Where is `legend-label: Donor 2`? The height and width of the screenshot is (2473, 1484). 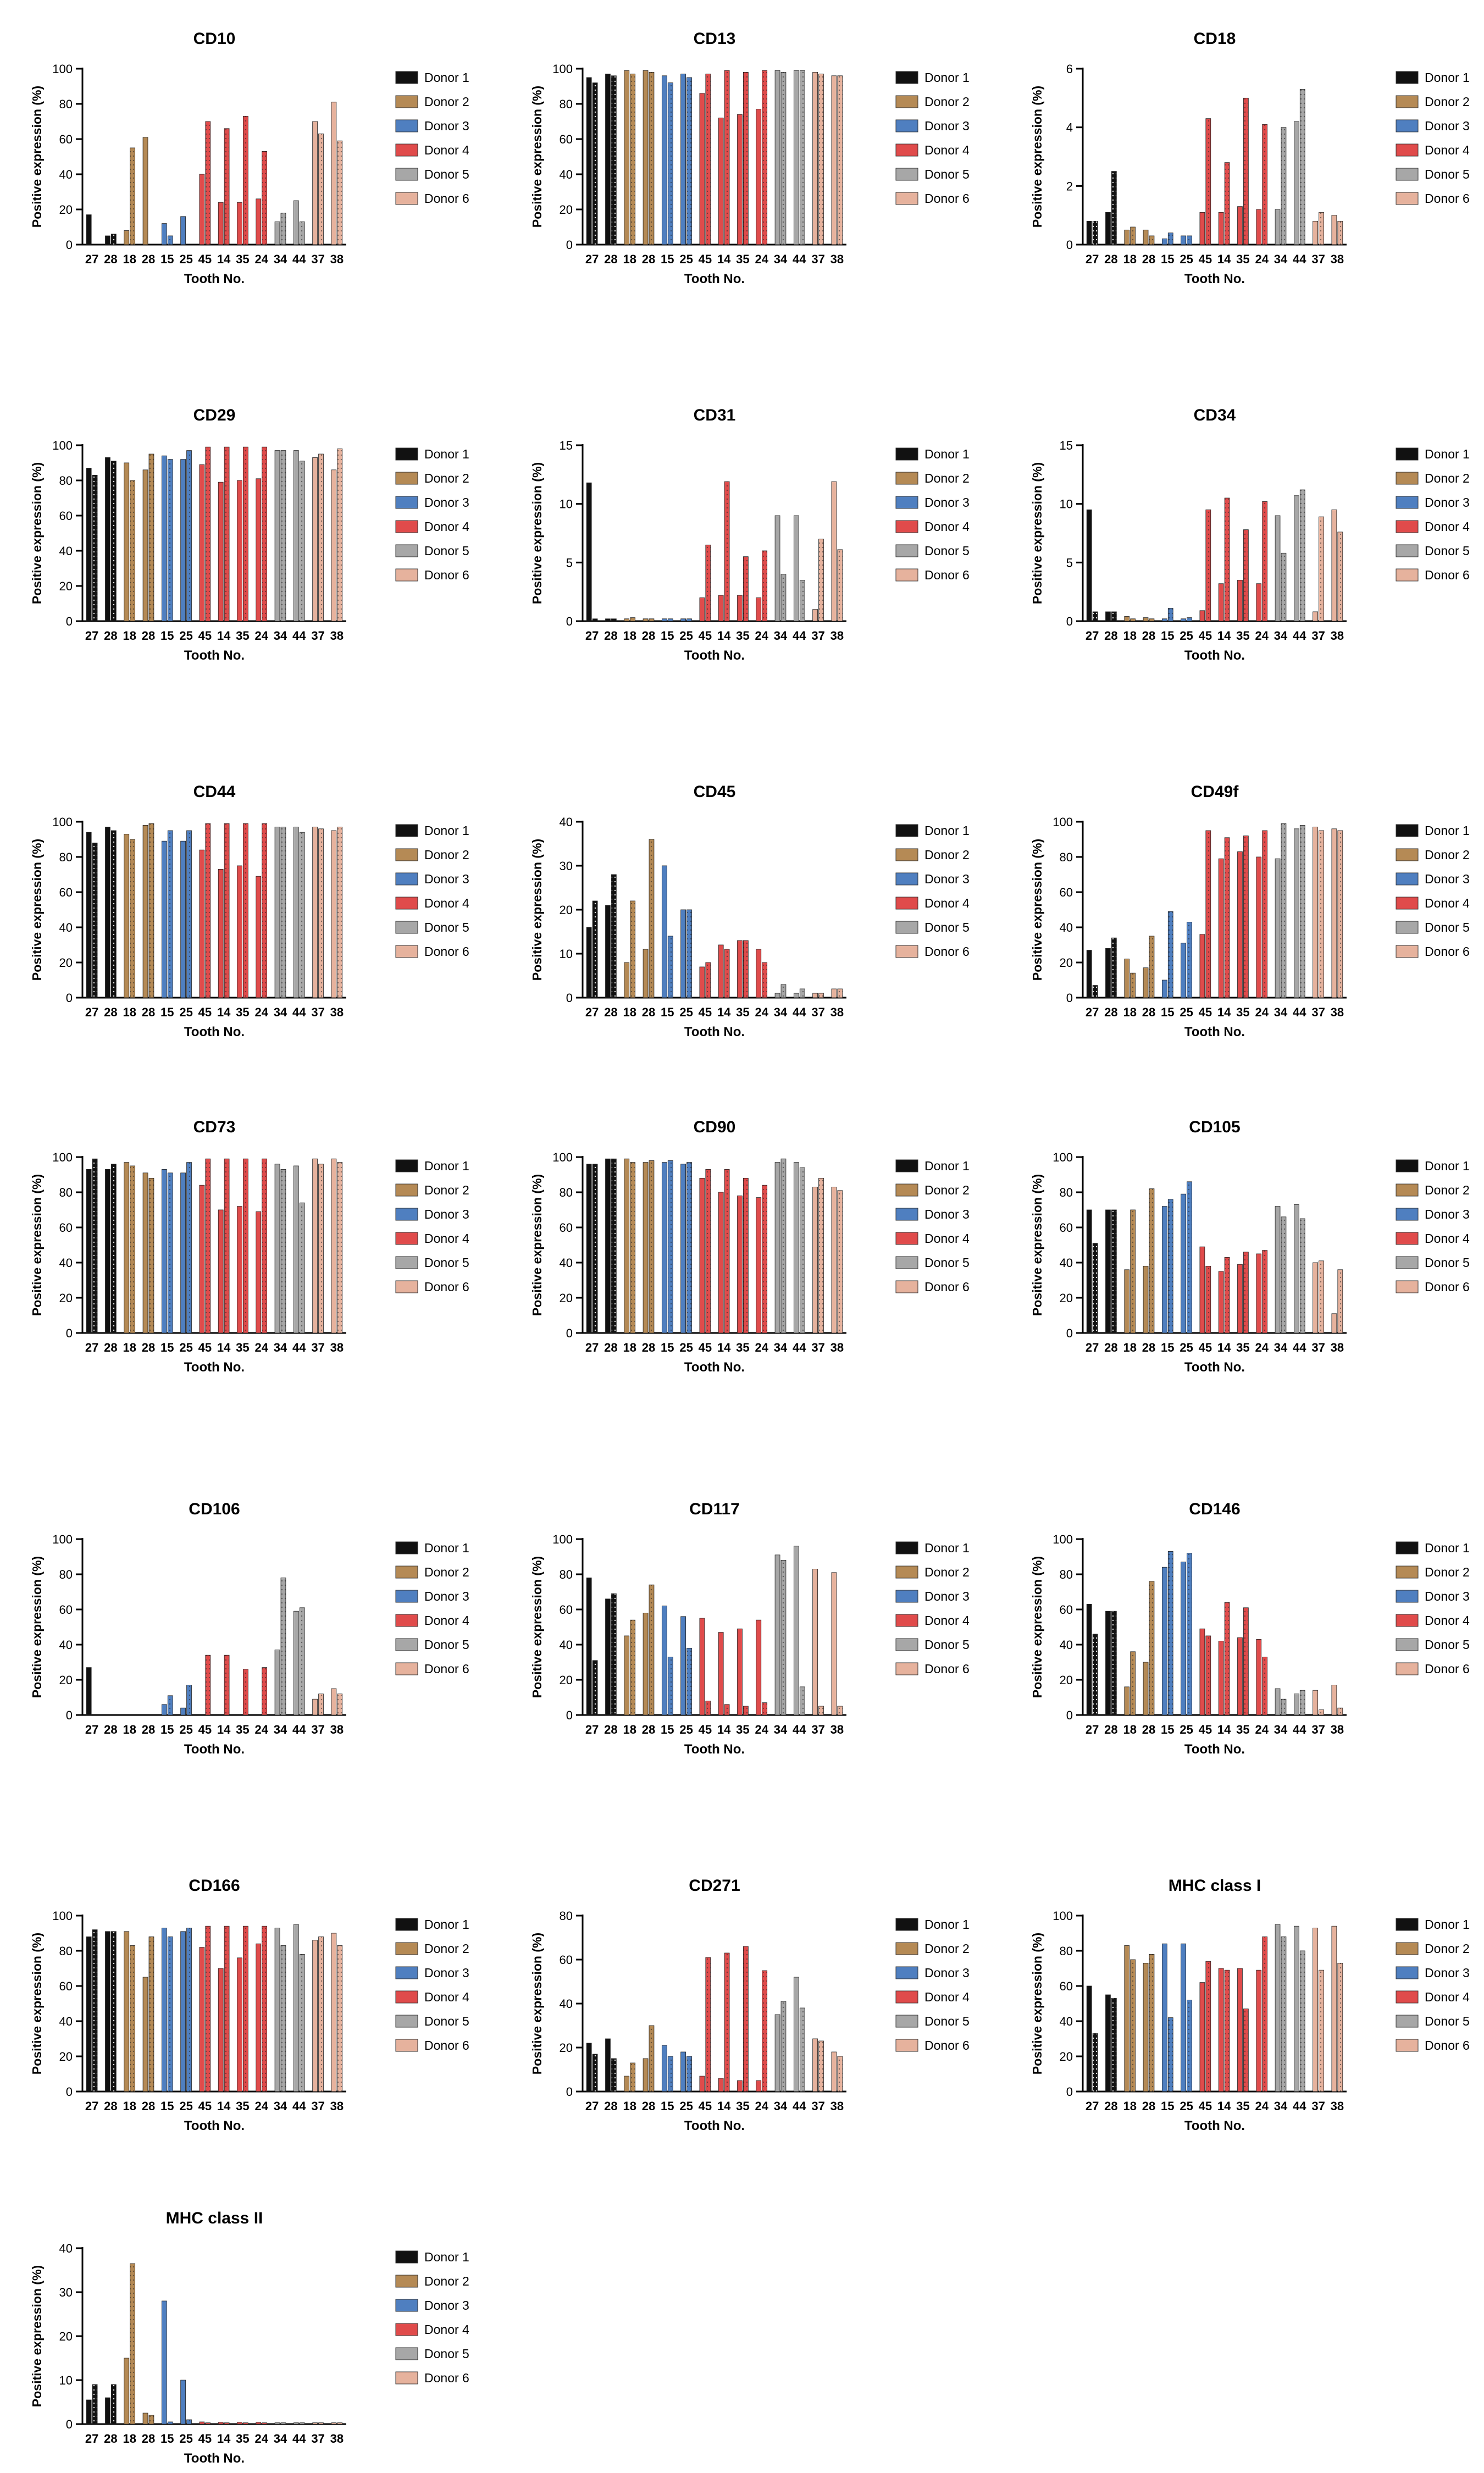 legend-label: Donor 2 is located at coordinates (947, 478).